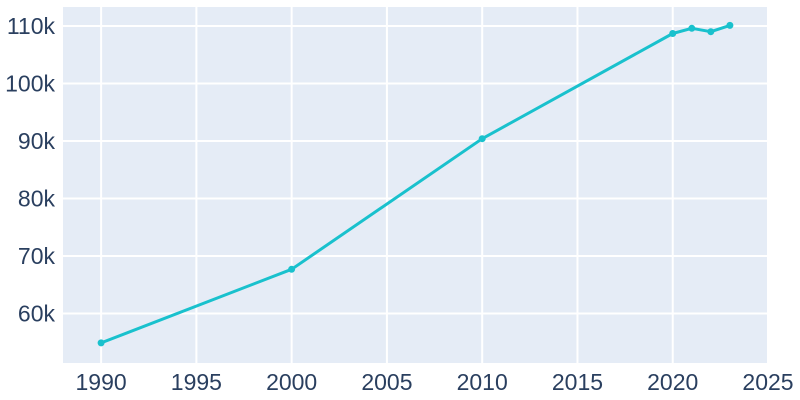  What do you see at coordinates (31, 26) in the screenshot?
I see `y-tick-label: 110k` at bounding box center [31, 26].